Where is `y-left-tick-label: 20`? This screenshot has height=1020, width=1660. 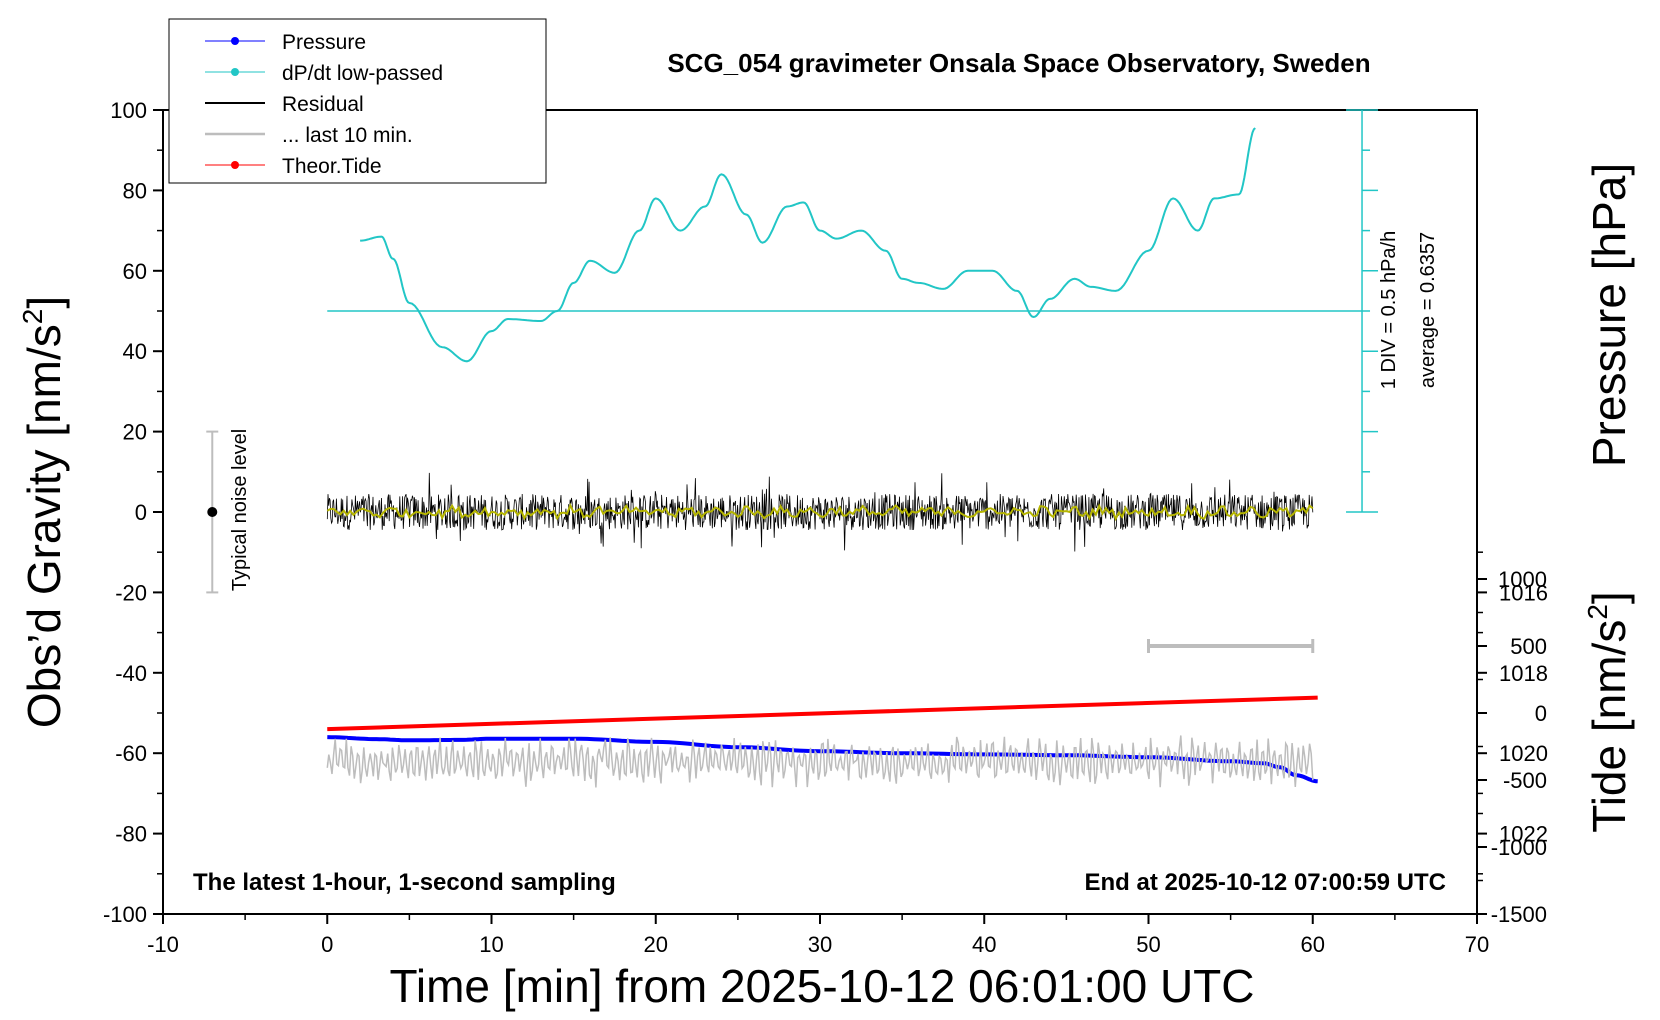 y-left-tick-label: 20 is located at coordinates (135, 432).